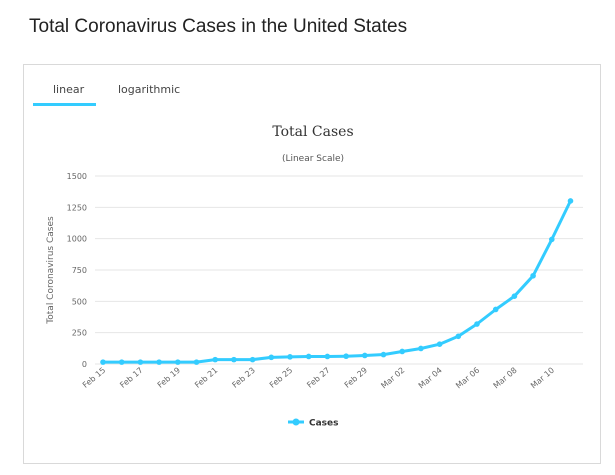 This screenshot has height=475, width=615. What do you see at coordinates (149, 89) in the screenshot?
I see `tab-logarithmic: logarithmic` at bounding box center [149, 89].